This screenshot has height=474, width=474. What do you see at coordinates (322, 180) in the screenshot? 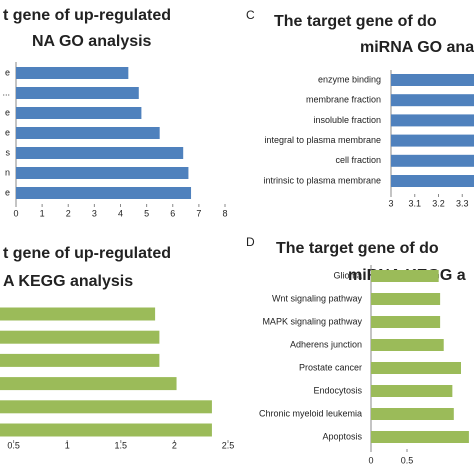
I see `y-tick-label: intrinsic to plasma membrane` at bounding box center [322, 180].